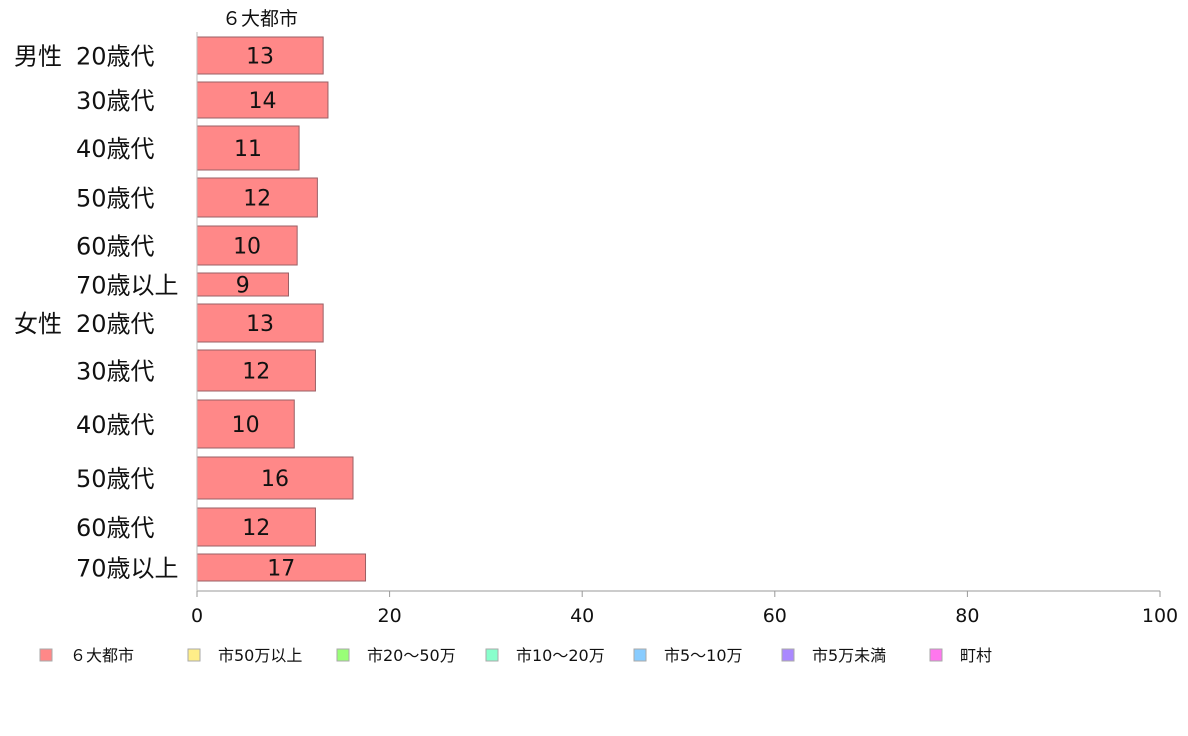 The width and height of the screenshot is (1188, 736). Describe the element at coordinates (411, 655) in the screenshot. I see `legend-label: 市20～50万` at that location.